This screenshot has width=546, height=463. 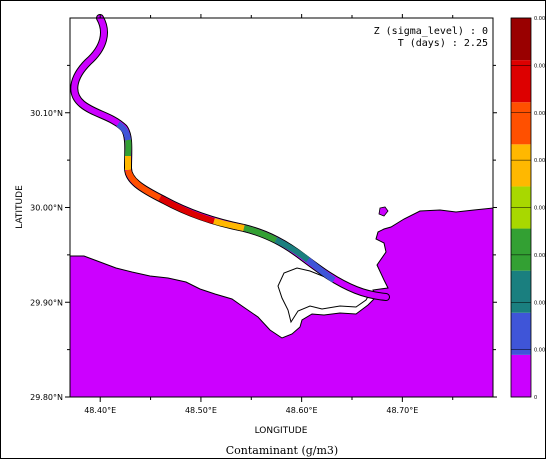 I want to click on colorbar-label: 0.0004, so click(x=540, y=209).